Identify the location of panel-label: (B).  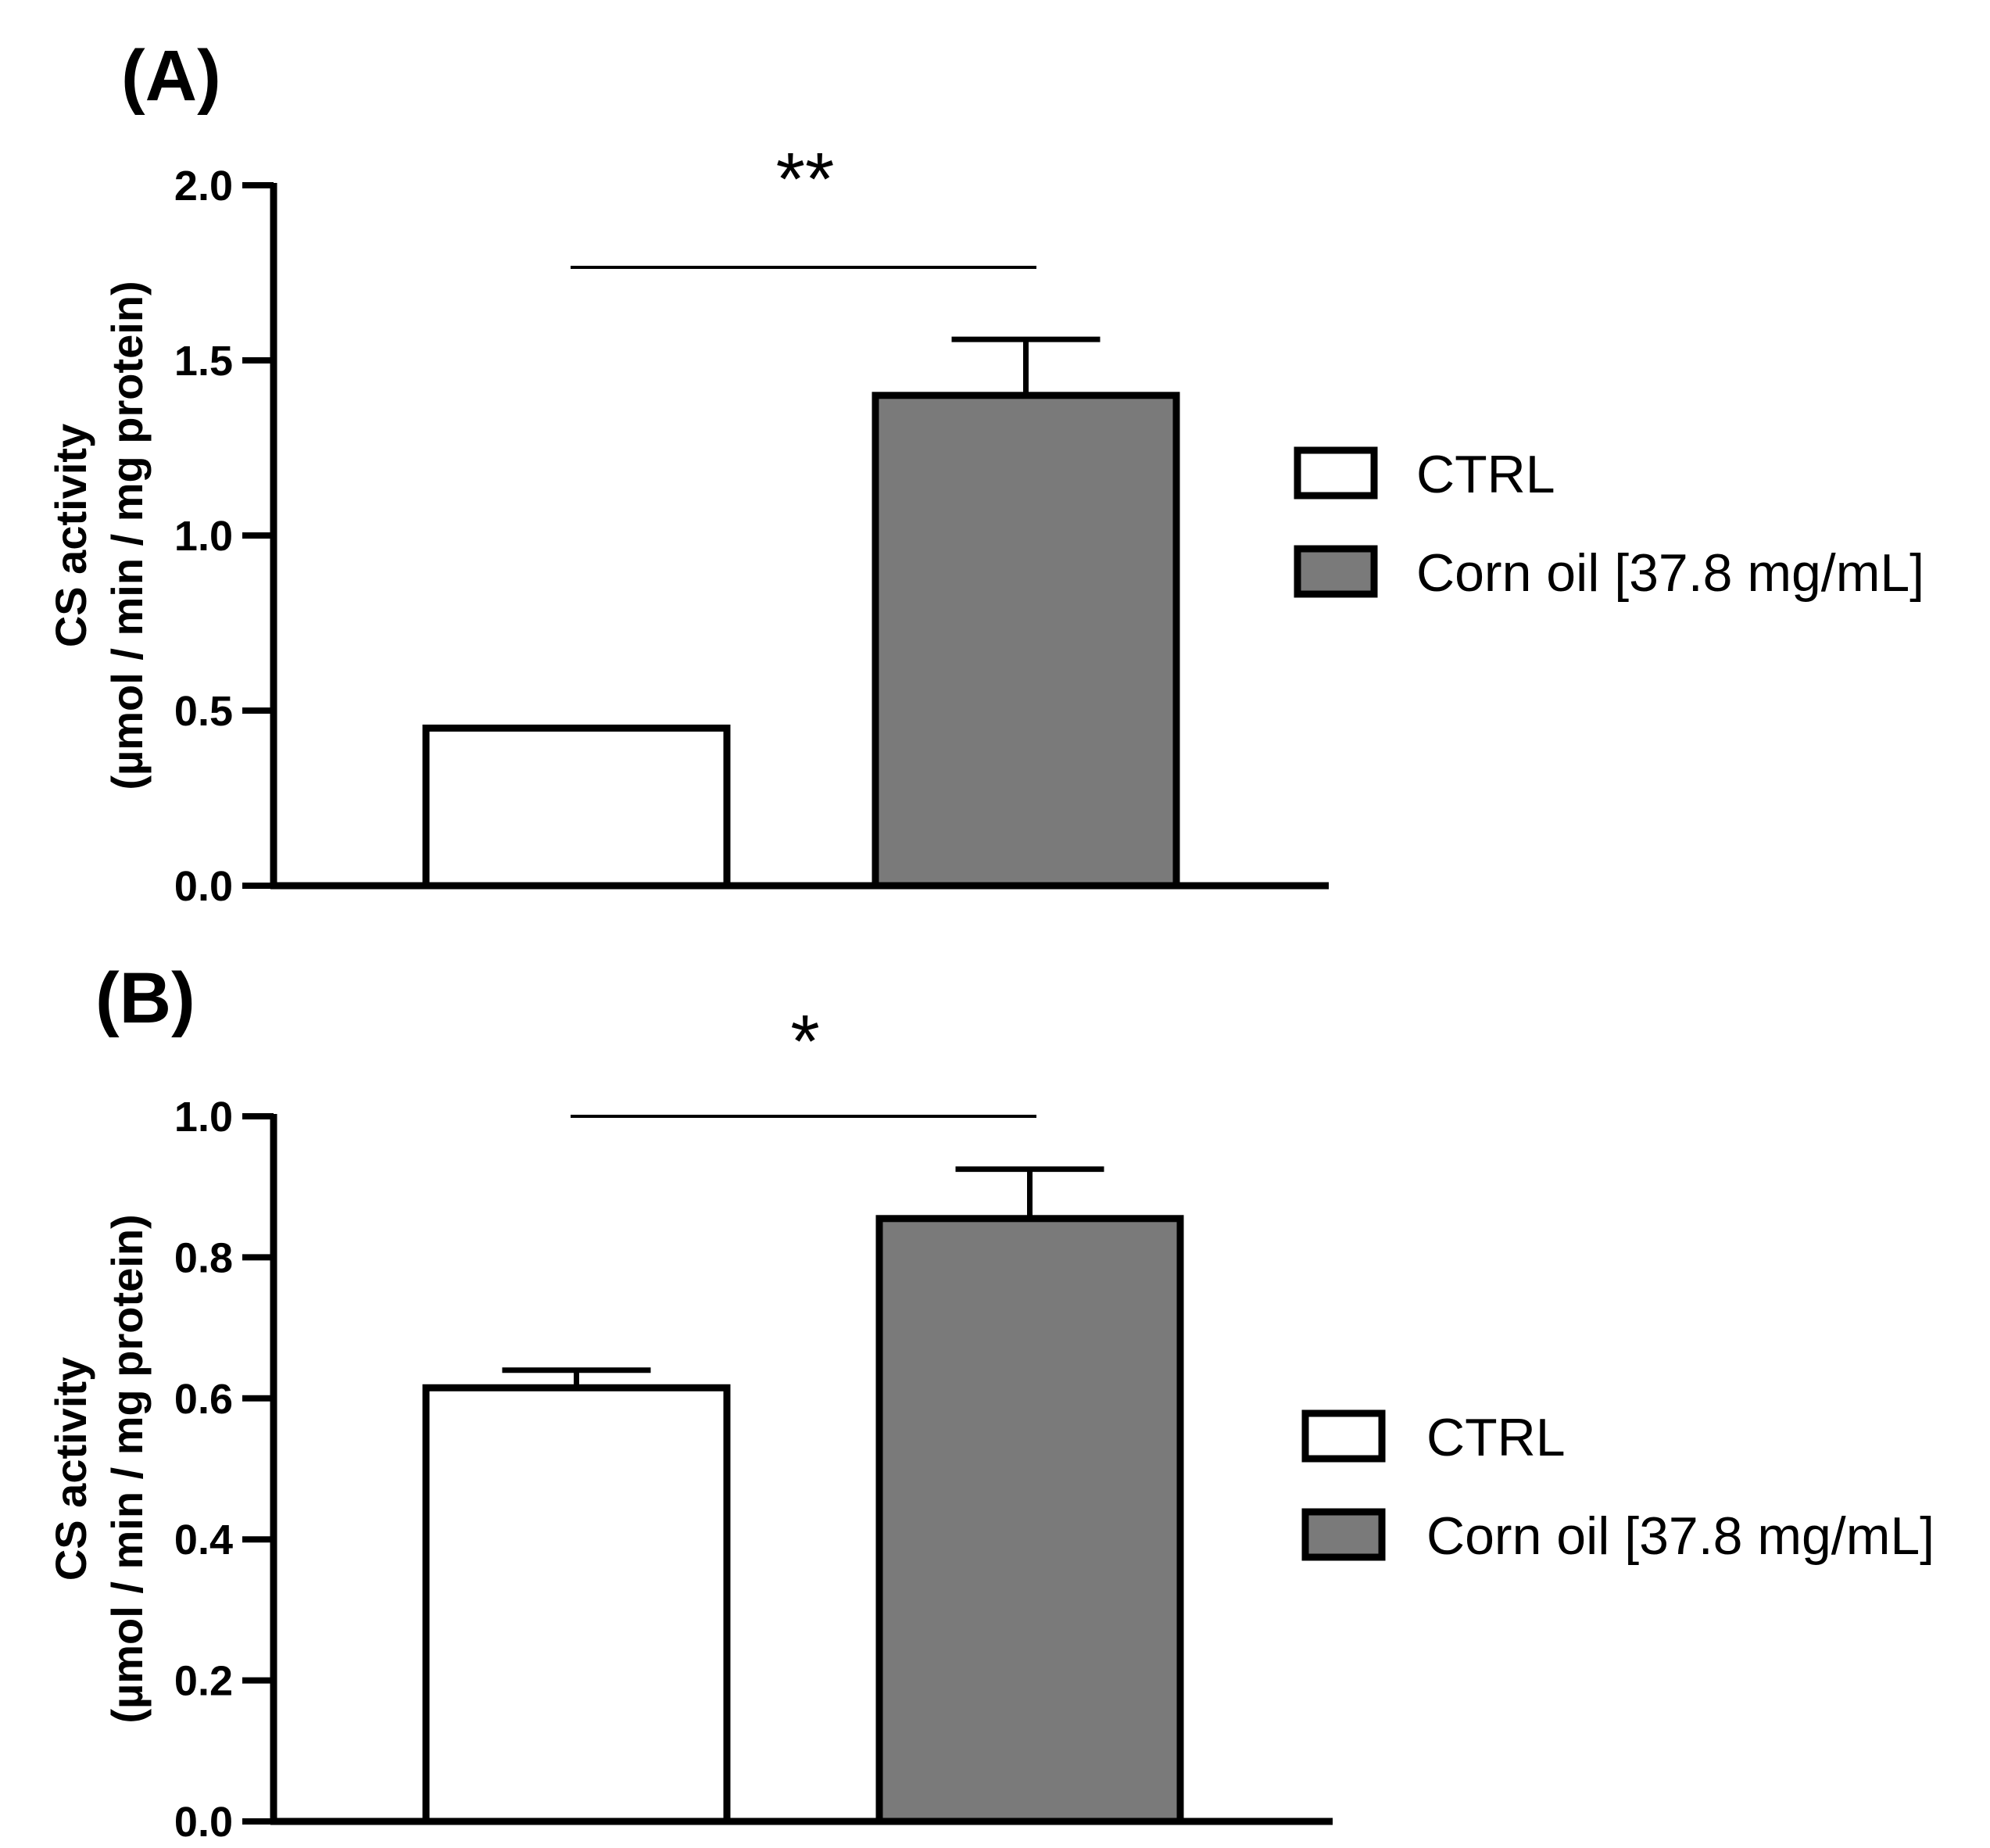
(145, 998).